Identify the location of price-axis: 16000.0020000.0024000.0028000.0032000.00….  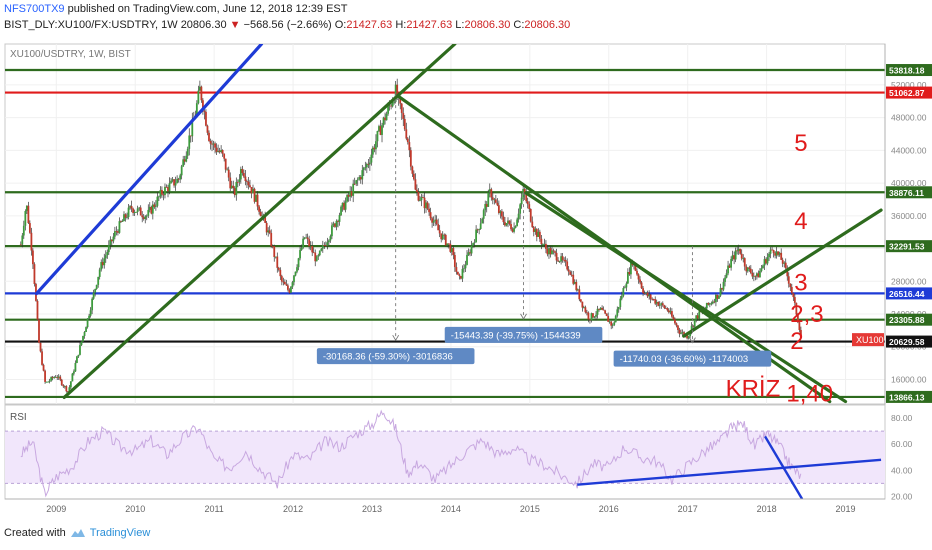
(892, 271).